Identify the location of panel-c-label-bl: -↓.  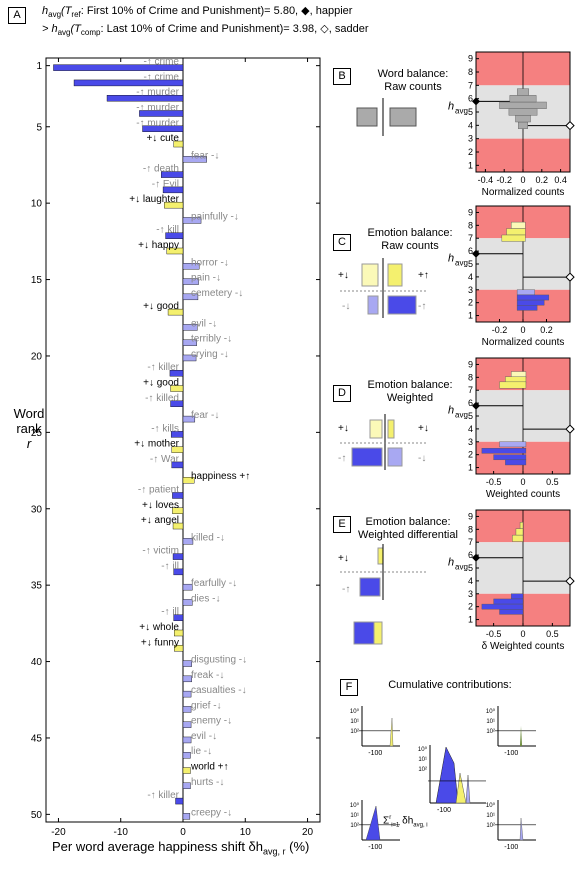
(346, 306).